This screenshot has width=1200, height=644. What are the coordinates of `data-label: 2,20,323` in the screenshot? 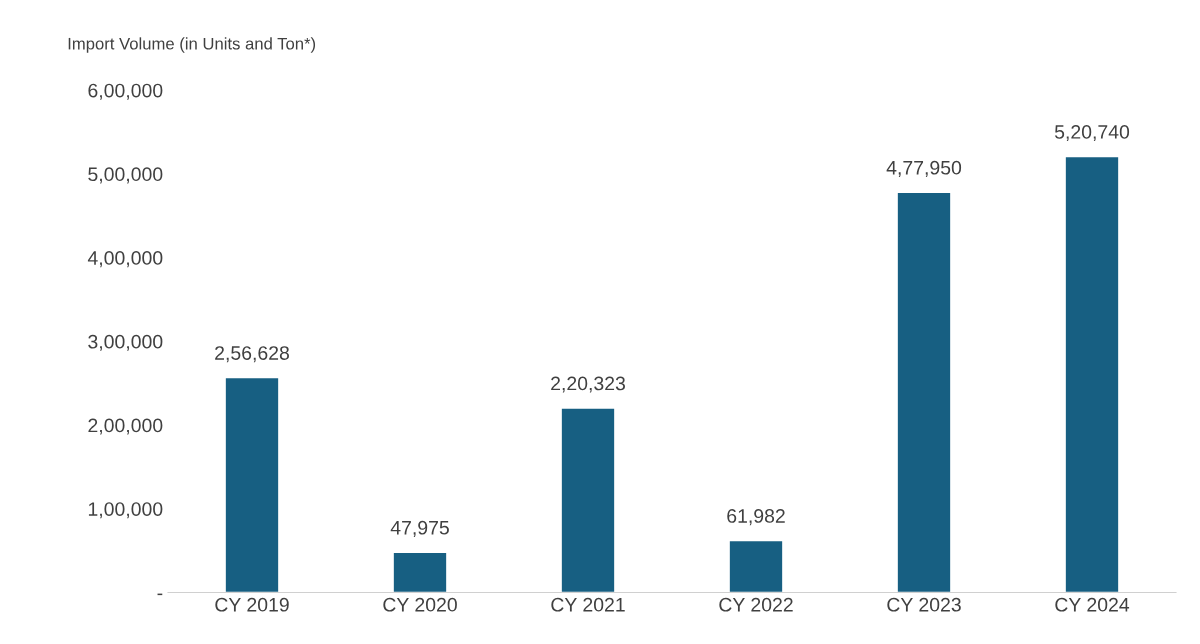 It's located at (588, 384).